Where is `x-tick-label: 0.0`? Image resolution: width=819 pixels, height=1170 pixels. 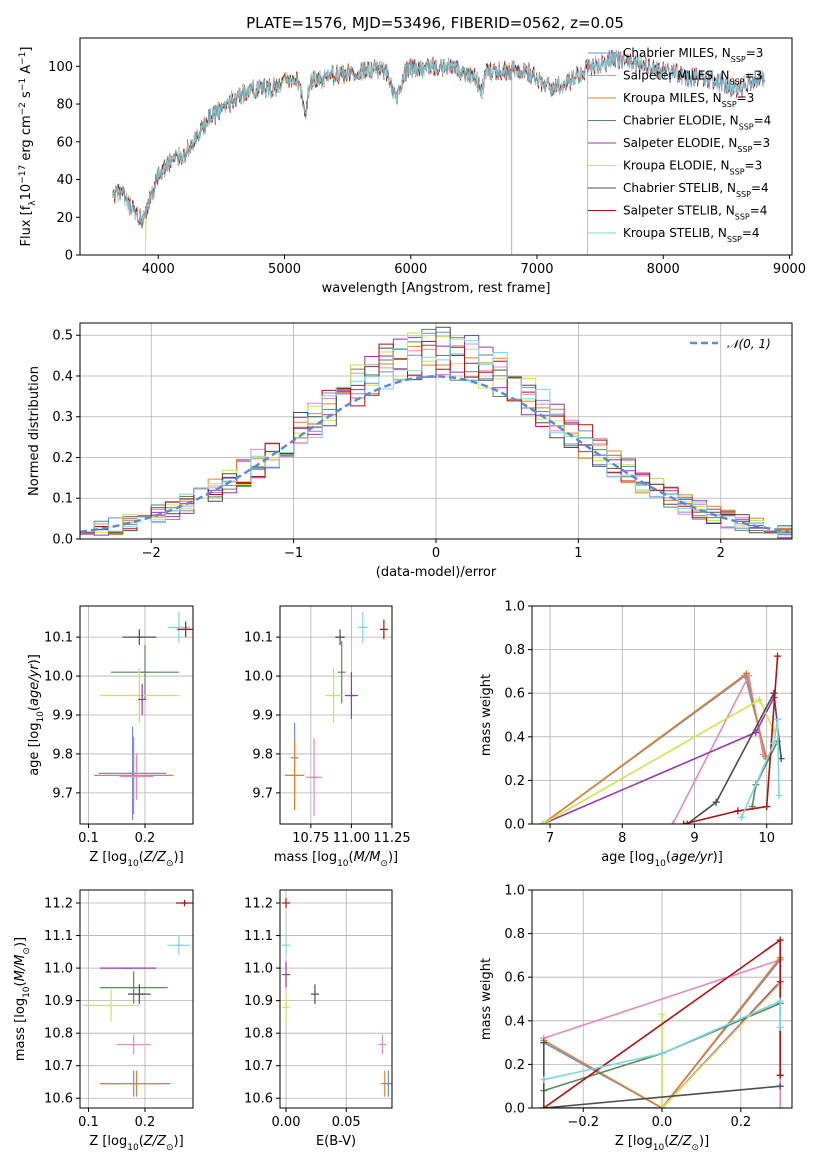
x-tick-label: 0.0 is located at coordinates (662, 1122).